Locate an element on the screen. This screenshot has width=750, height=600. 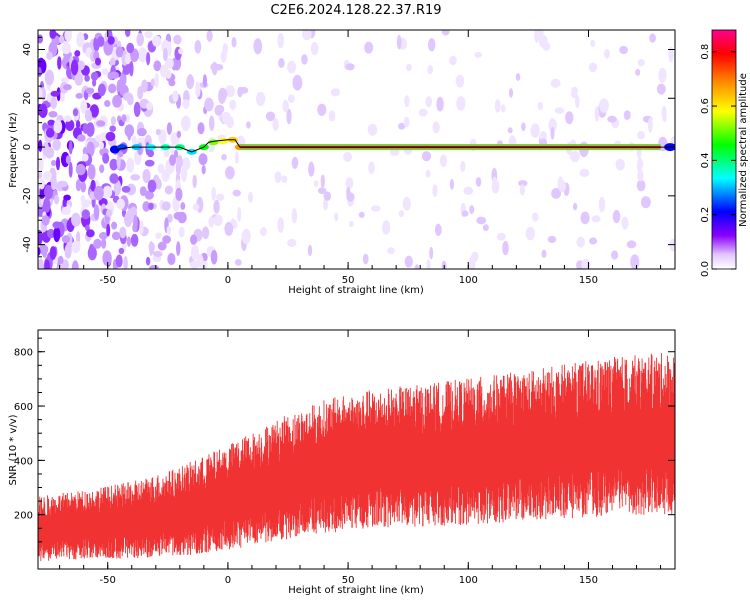
y-tick-label: 200 is located at coordinates (23, 516).